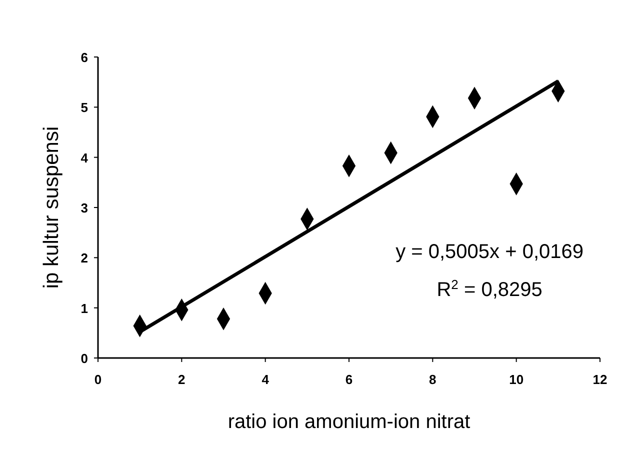  I want to click on x-tick-label: 12, so click(600, 379).